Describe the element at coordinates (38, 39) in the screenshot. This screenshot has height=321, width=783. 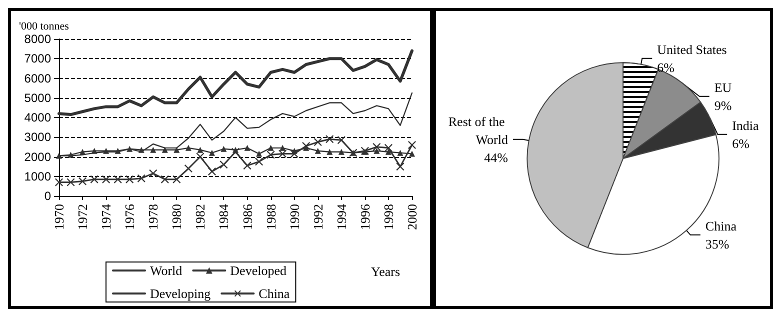
I see `y-tick-label: 8000` at that location.